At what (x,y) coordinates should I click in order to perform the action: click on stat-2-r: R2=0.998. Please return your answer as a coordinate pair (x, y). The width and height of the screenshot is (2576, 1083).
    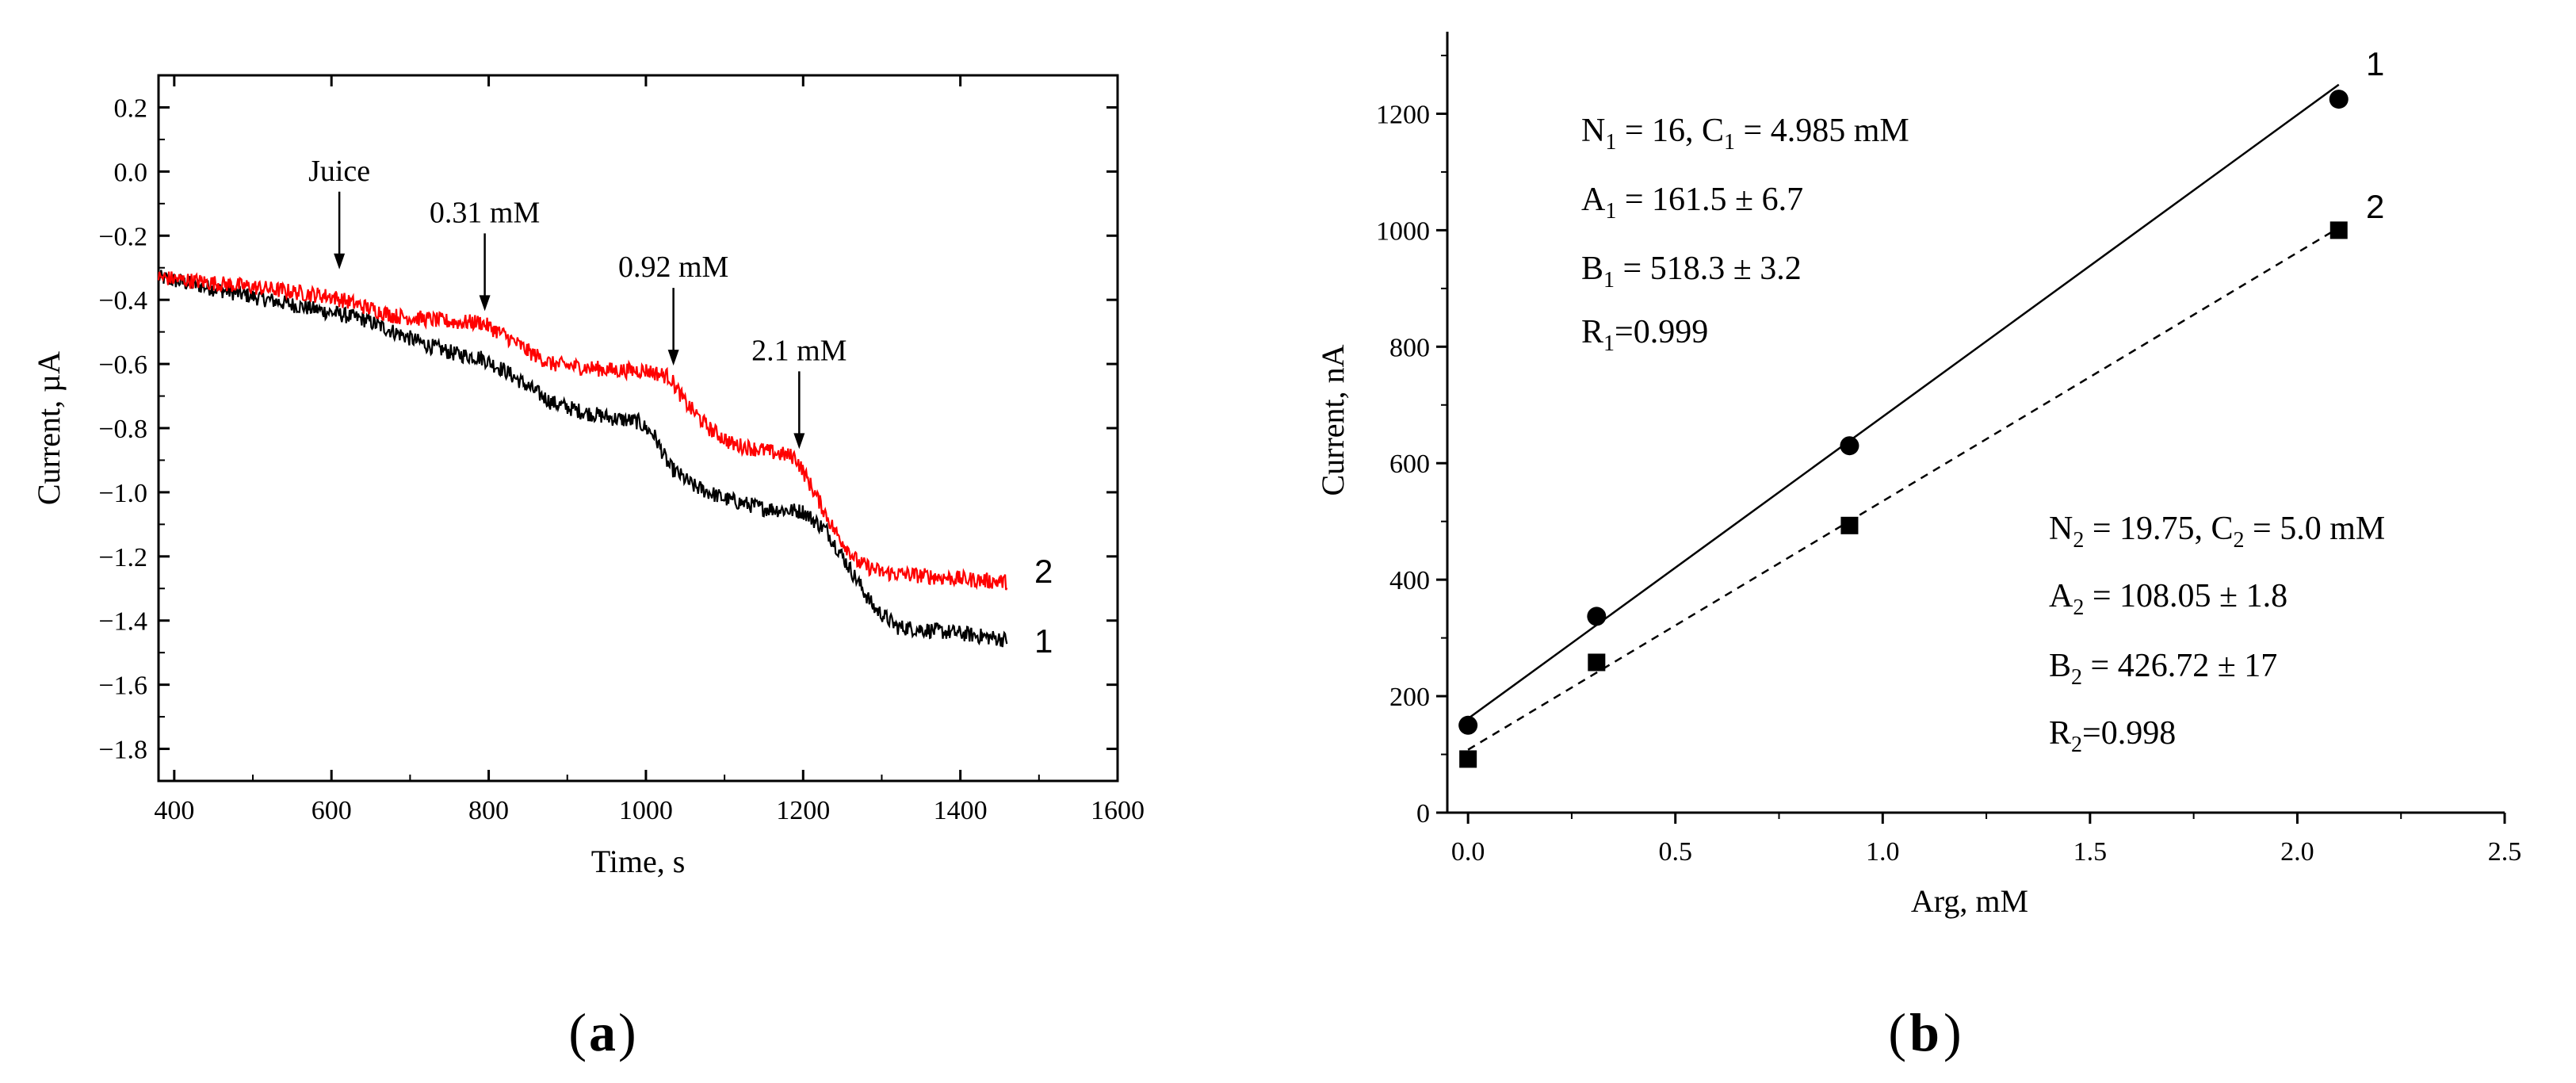
    Looking at the image, I should click on (2112, 736).